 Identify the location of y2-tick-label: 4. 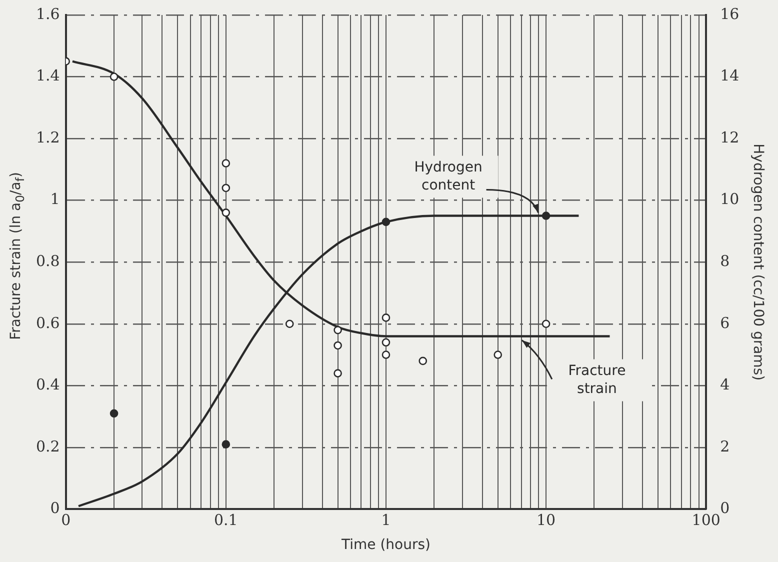
(725, 385).